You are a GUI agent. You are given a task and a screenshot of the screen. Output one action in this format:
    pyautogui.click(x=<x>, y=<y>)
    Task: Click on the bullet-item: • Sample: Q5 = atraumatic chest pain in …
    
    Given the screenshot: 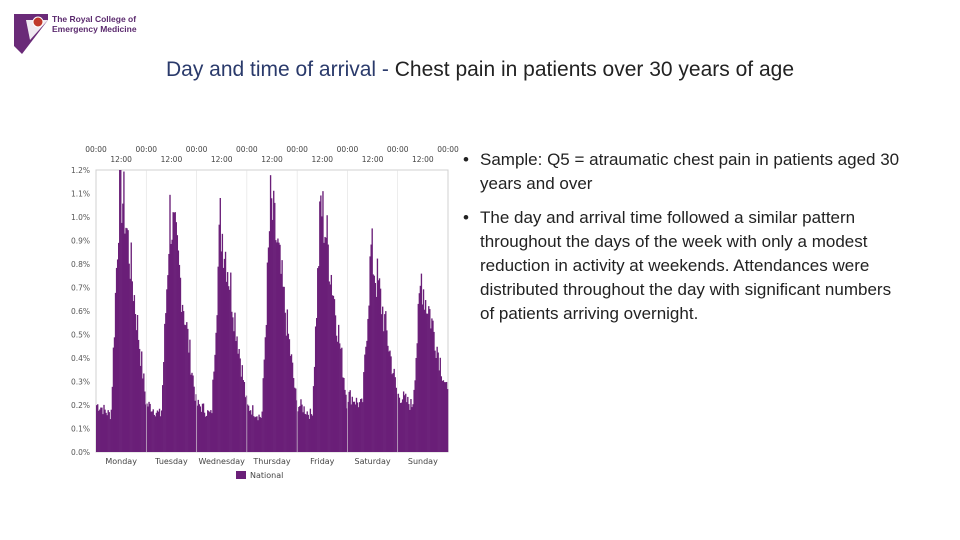 What is the action you would take?
    pyautogui.click(x=680, y=172)
    